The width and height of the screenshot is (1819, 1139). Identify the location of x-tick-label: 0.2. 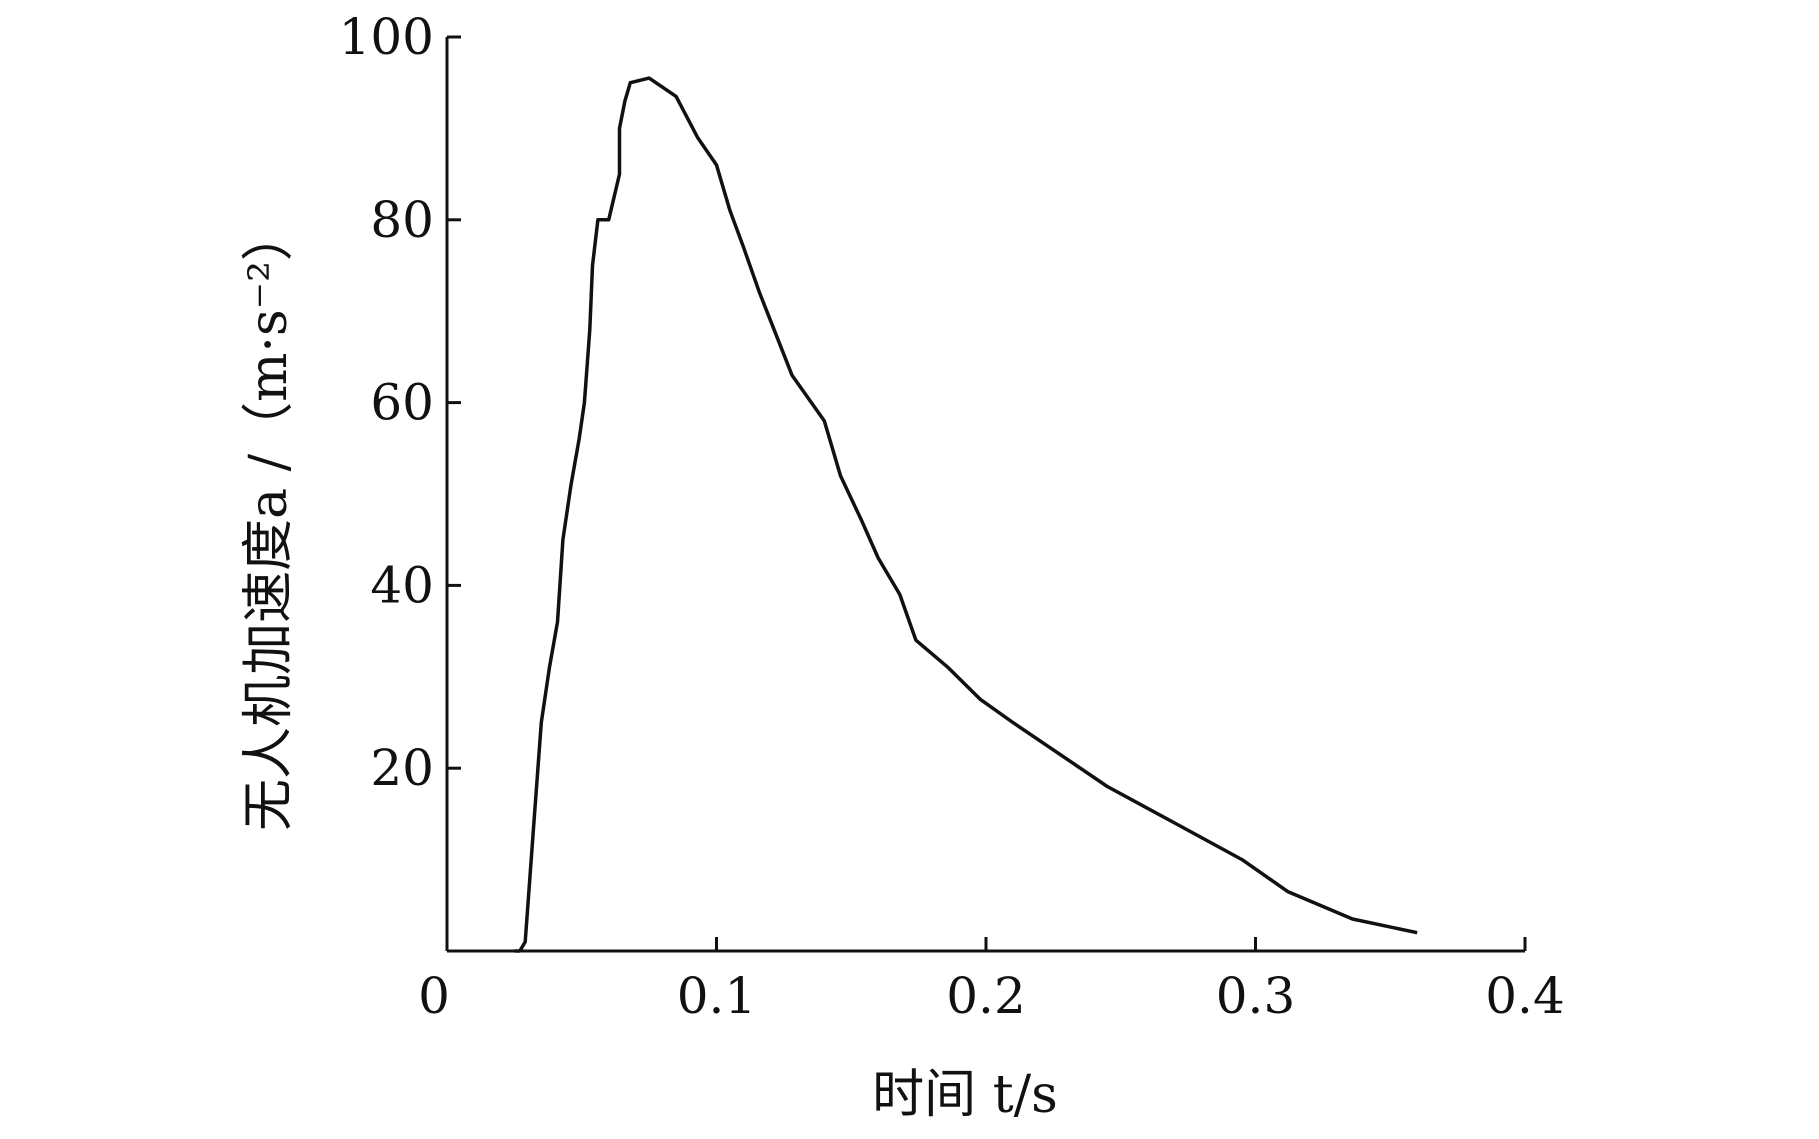
(986, 996).